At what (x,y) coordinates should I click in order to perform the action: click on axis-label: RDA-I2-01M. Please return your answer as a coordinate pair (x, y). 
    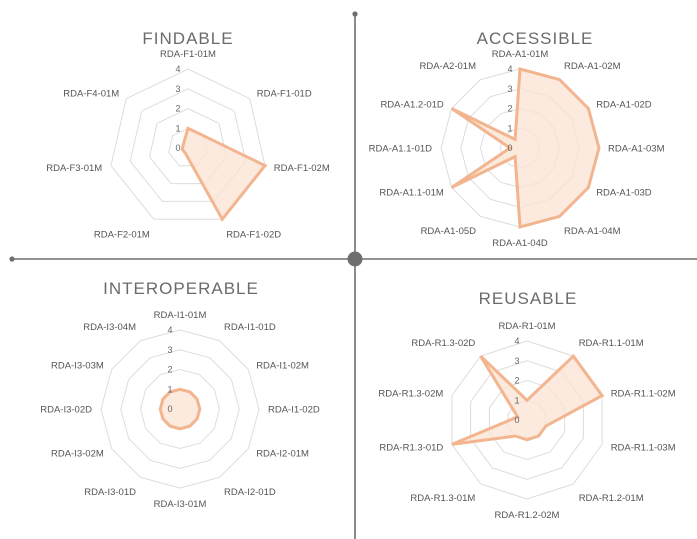
    Looking at the image, I should click on (282, 454).